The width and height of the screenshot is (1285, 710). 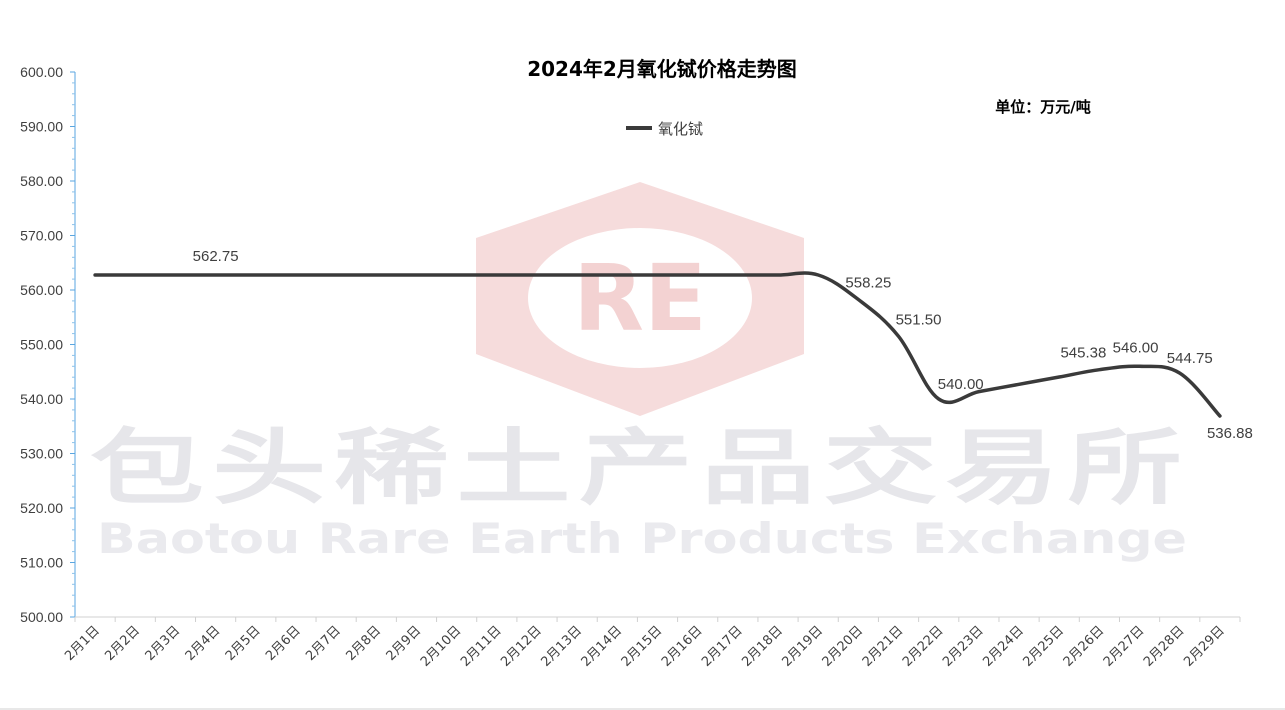 I want to click on x-tick-label: 2月19日, so click(x=802, y=646).